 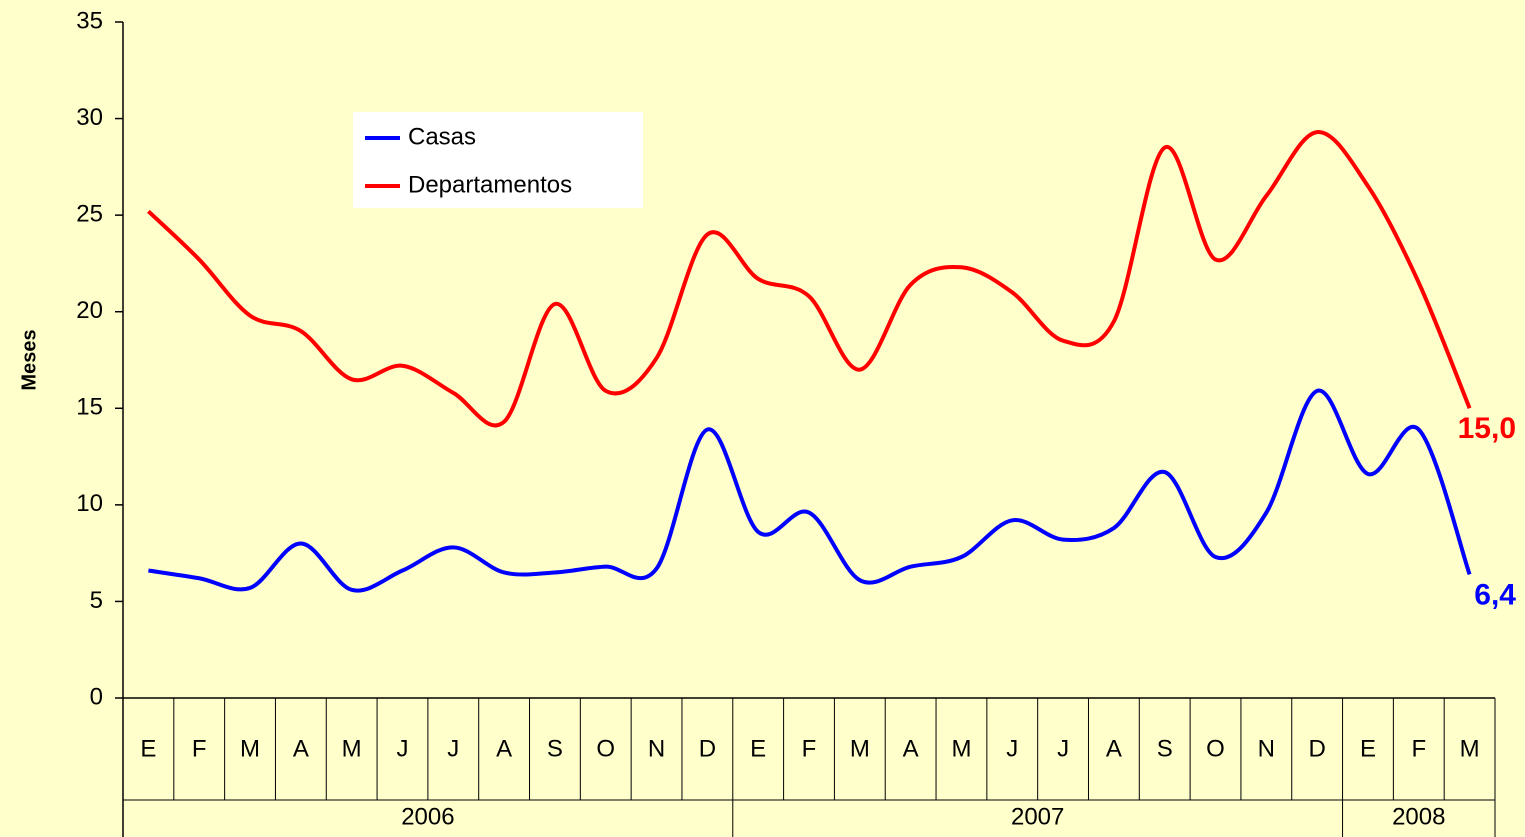 What do you see at coordinates (89, 213) in the screenshot?
I see `y-tick-label: 25` at bounding box center [89, 213].